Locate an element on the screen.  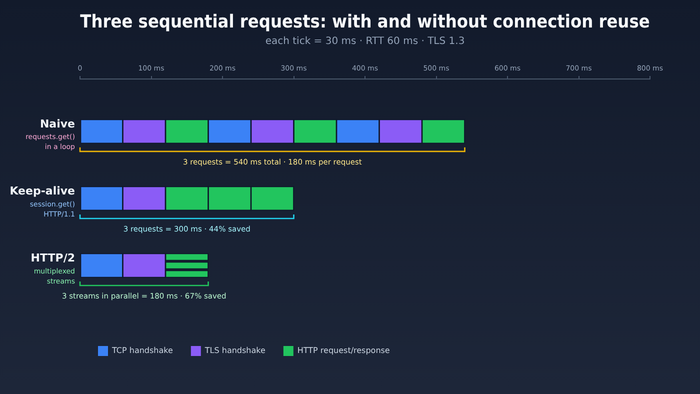
y-tick-label: Keep-alive is located at coordinates (42, 191).